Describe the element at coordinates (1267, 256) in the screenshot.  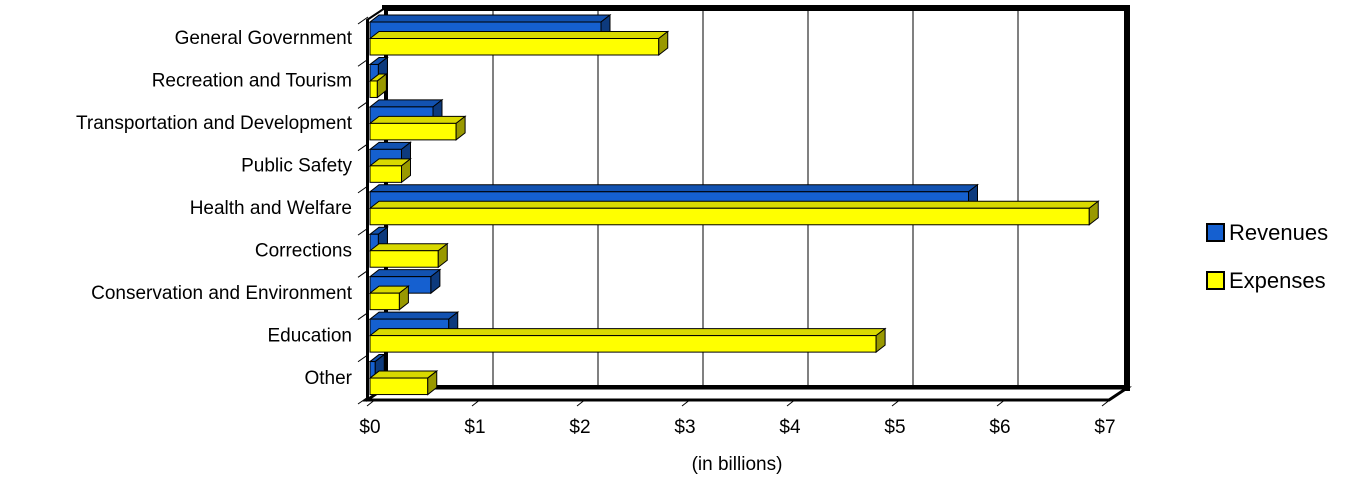
I see `legend: Revenues Expenses` at that location.